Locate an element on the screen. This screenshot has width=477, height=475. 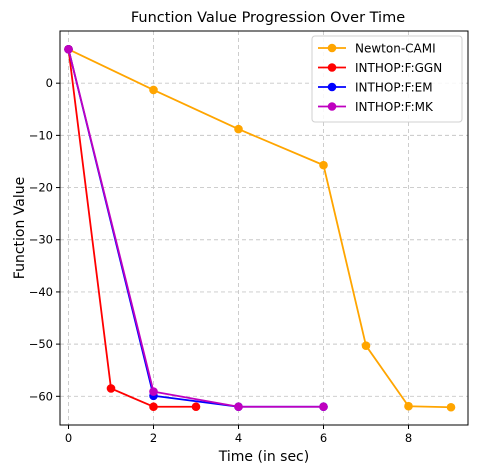
legend-label: INTHOP:F:EM is located at coordinates (394, 88).